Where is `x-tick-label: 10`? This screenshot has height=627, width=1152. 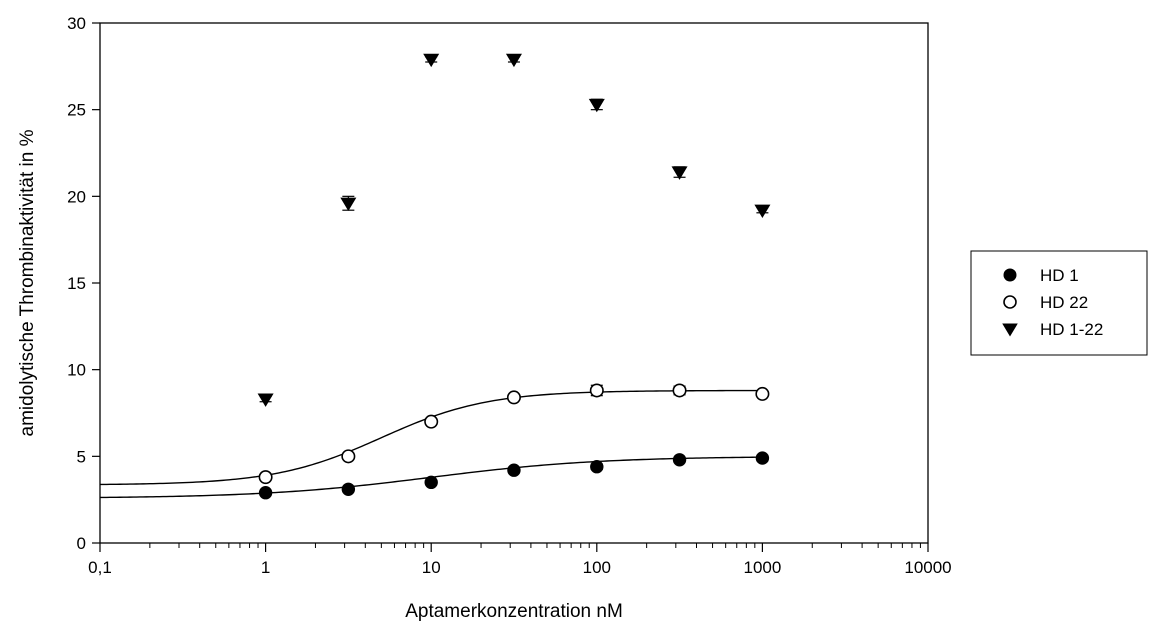 x-tick-label: 10 is located at coordinates (431, 567).